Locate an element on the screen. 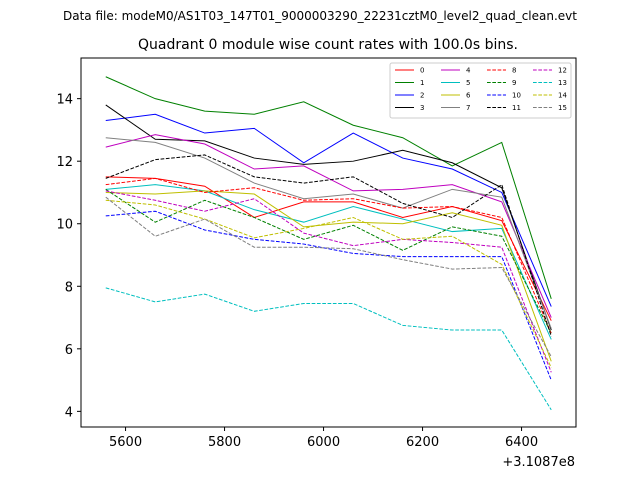 Image resolution: width=640 pixels, height=480 pixels. legend-label-10: 10 is located at coordinates (516, 96).